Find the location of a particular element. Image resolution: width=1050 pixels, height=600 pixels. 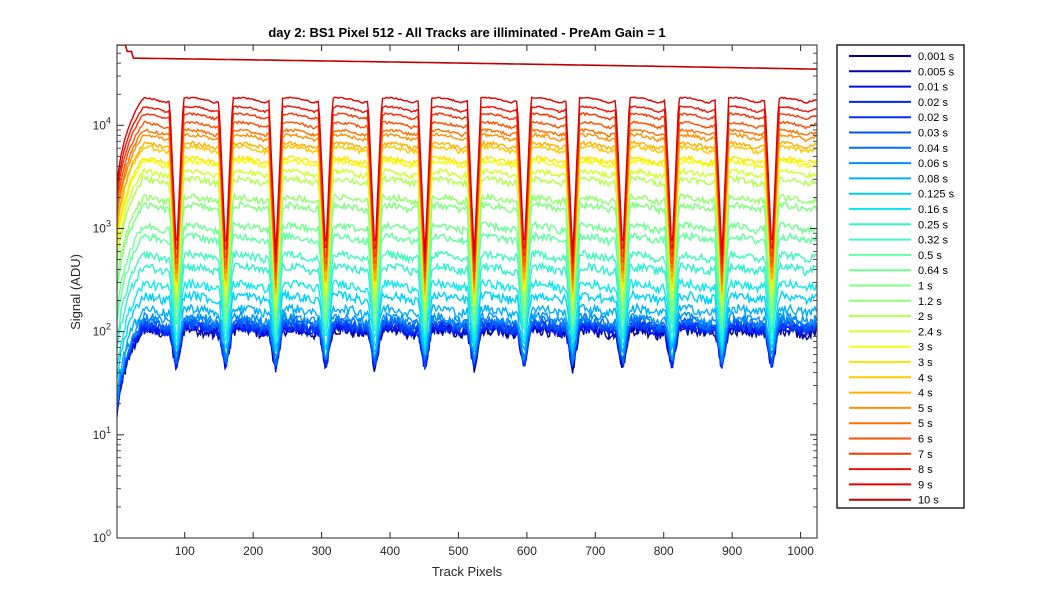

y-tick-label: 10³ is located at coordinates (102, 226).